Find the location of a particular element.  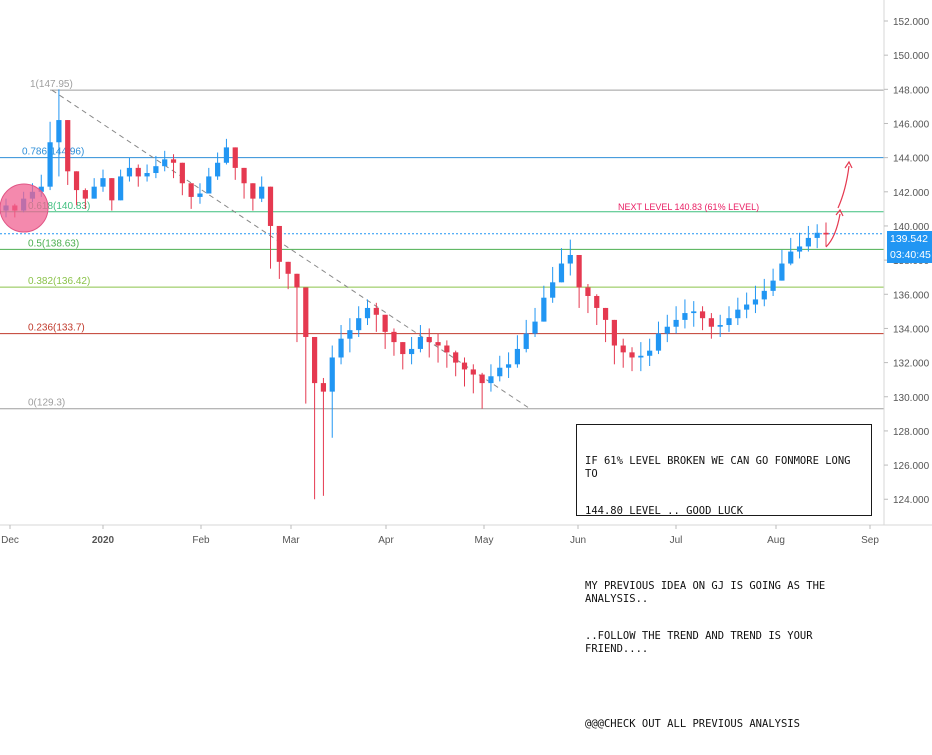

fib-label: 0(129.3) is located at coordinates (46, 403).